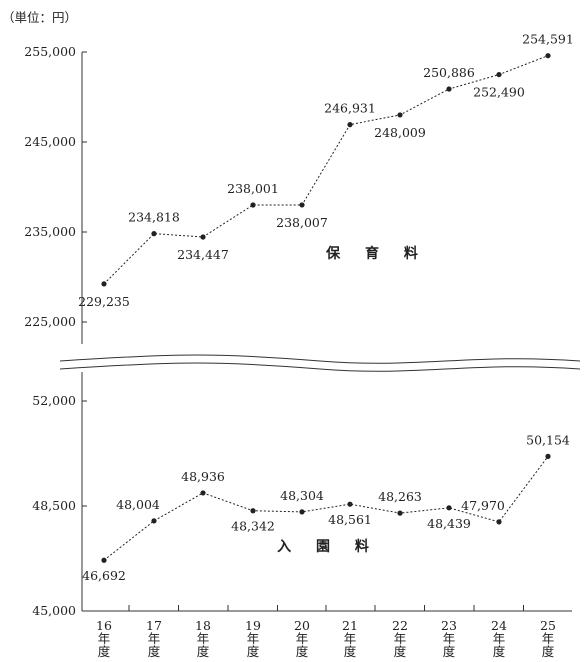 This screenshot has height=662, width=585. I want to click on break-line-upper, so click(320, 359).